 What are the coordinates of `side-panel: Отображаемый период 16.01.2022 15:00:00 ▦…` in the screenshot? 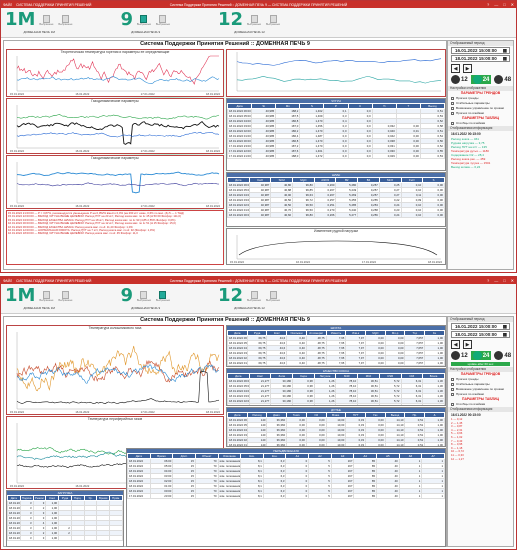 It's located at (480, 155).